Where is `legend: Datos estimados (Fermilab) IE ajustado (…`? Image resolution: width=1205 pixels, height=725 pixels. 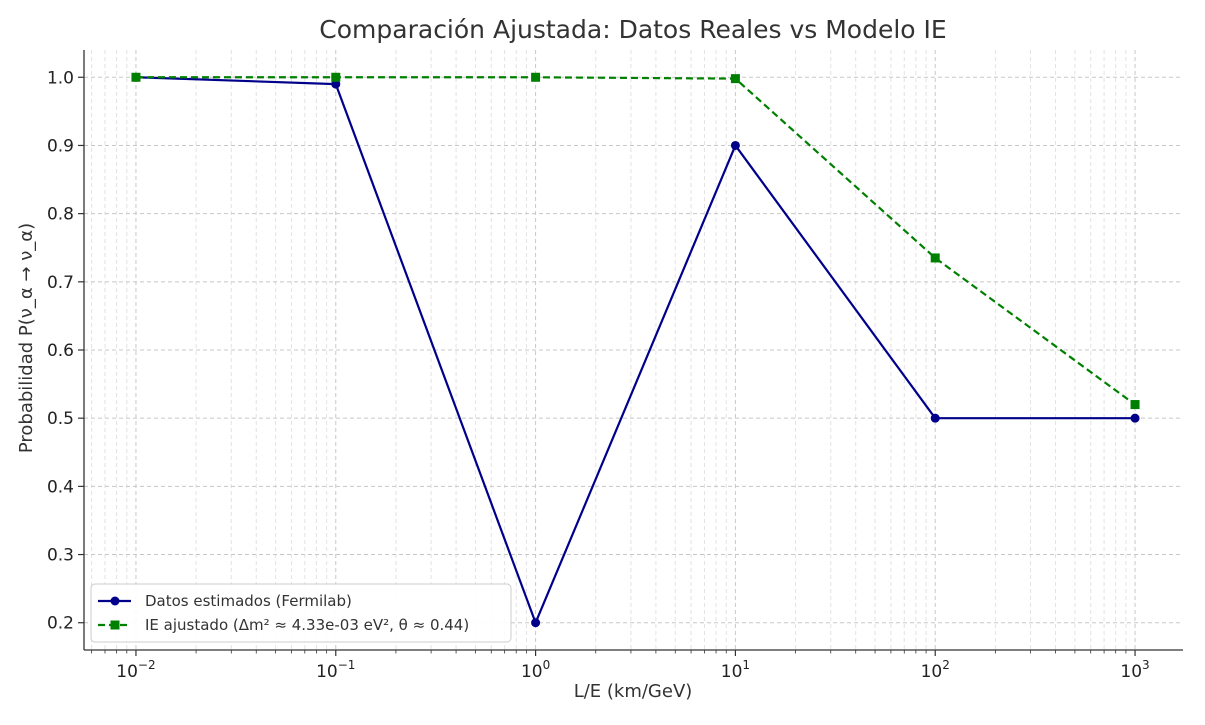
legend: Datos estimados (Fermilab) IE ajustado (… is located at coordinates (301, 613).